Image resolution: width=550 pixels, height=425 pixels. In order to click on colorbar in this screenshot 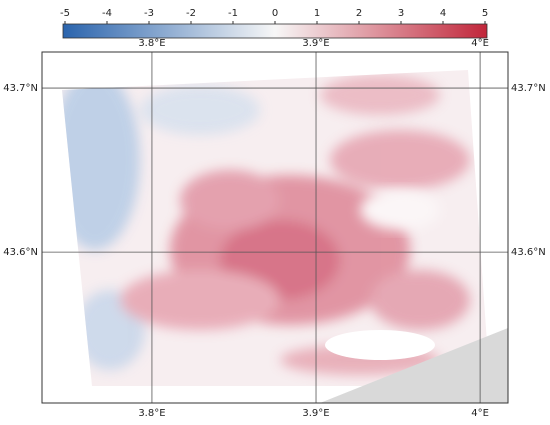, I will do `click(275, 31)`.